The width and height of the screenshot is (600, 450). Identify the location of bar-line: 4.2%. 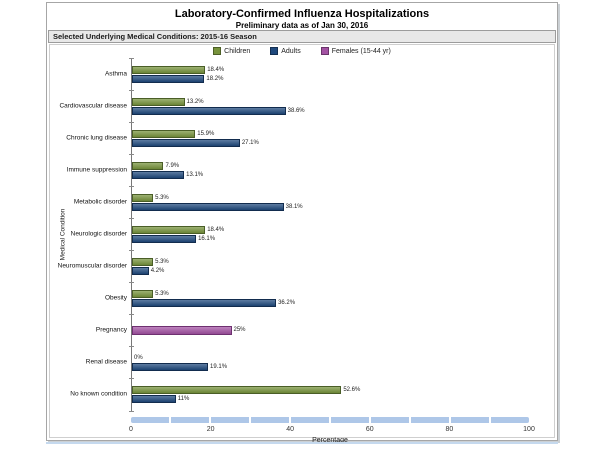
(331, 270).